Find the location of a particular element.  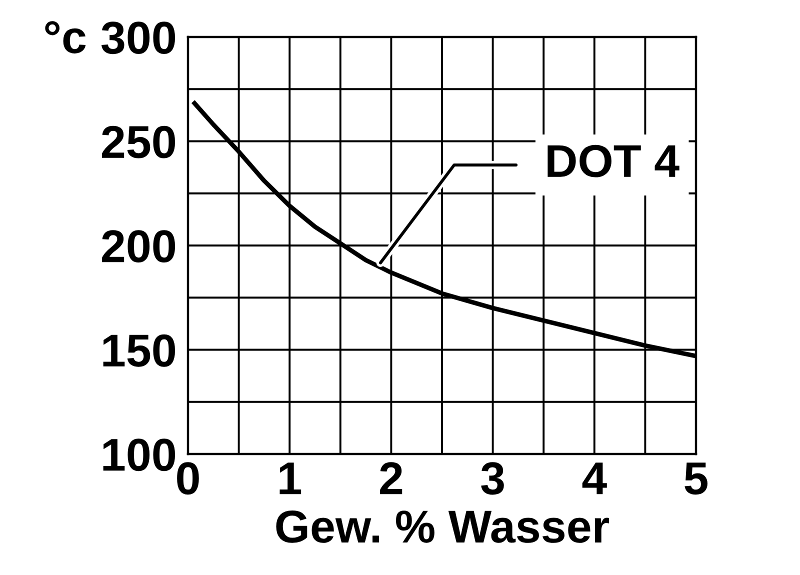

y-tick-label: 150 is located at coordinates (139, 350).